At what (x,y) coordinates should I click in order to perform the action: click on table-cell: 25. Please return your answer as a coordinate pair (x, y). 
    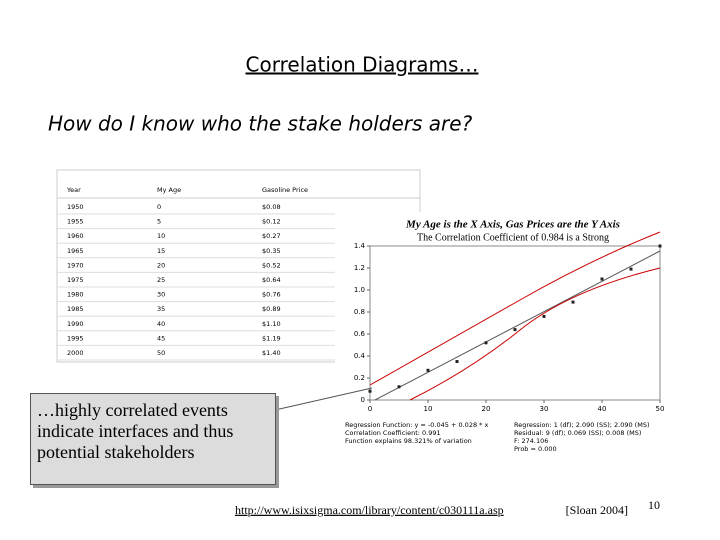
    Looking at the image, I should click on (161, 280).